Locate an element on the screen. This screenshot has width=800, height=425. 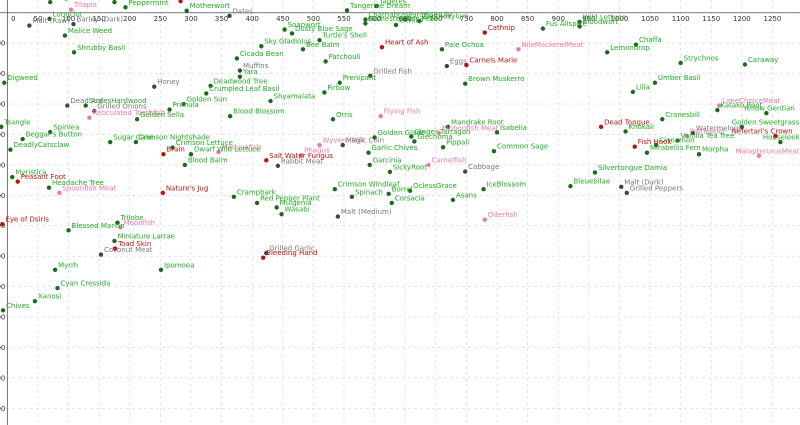
point-label: Mulgenia is located at coordinates (296, 203).